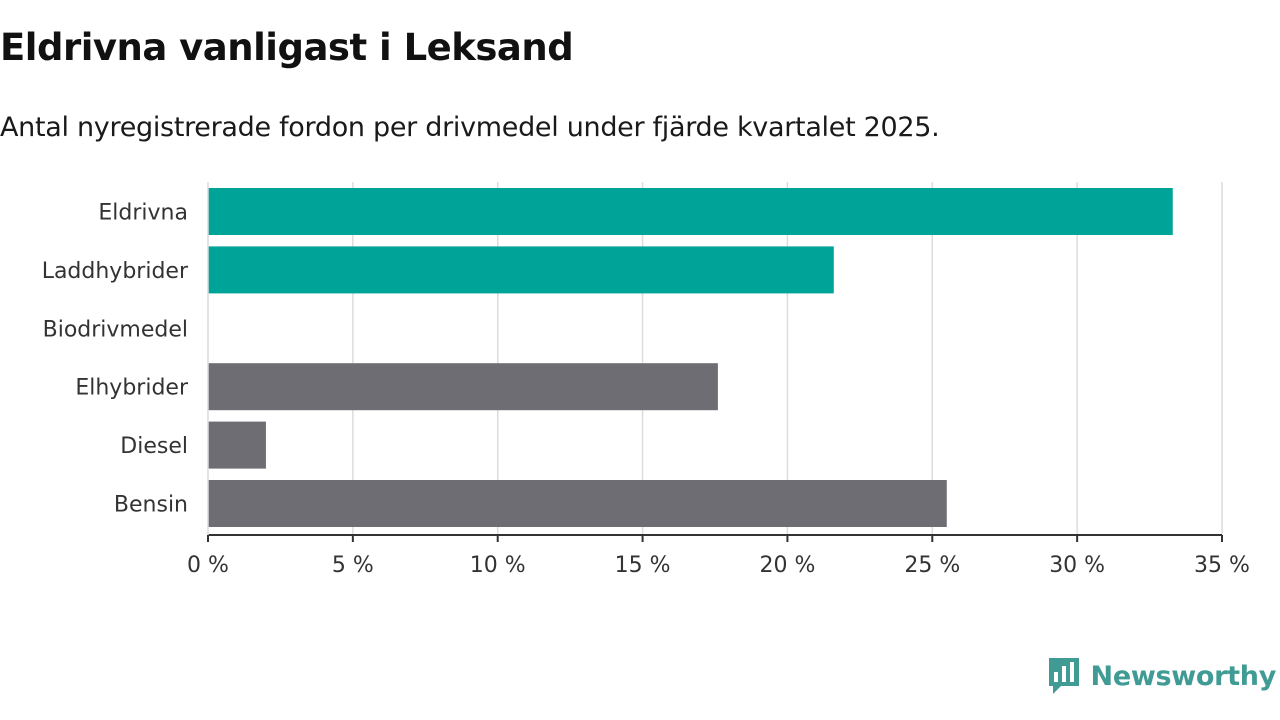 The image size is (1280, 720). Describe the element at coordinates (1222, 565) in the screenshot. I see `x-tick-label: 35 %` at that location.